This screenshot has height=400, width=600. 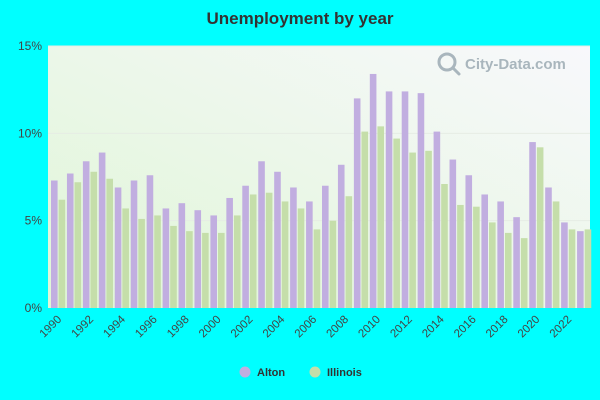 I want to click on bar-alton-2018, so click(x=500, y=254).